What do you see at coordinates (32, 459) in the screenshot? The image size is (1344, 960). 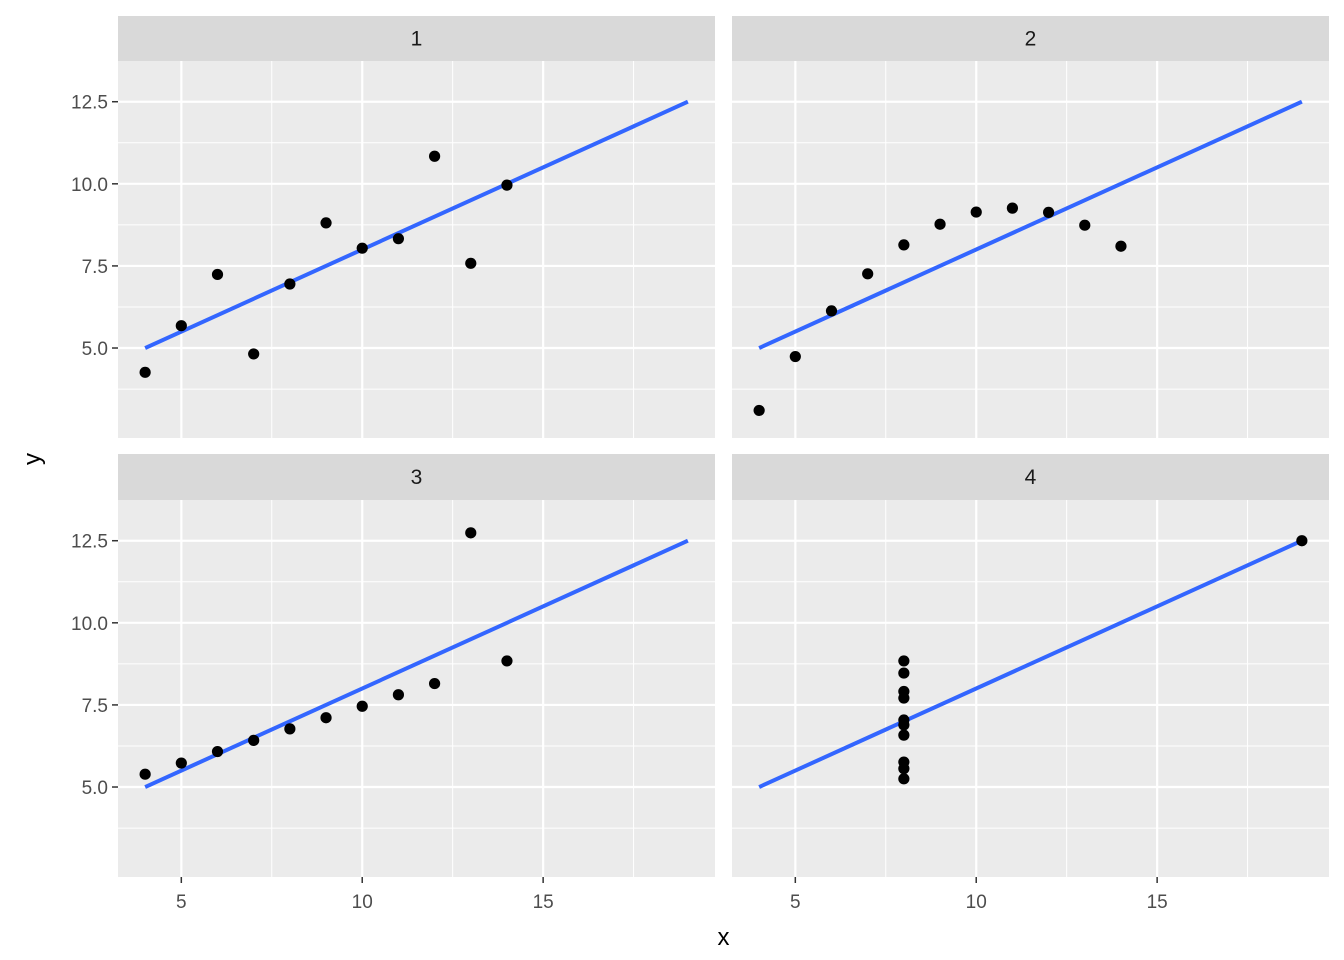 I see `y-axis-title: y` at bounding box center [32, 459].